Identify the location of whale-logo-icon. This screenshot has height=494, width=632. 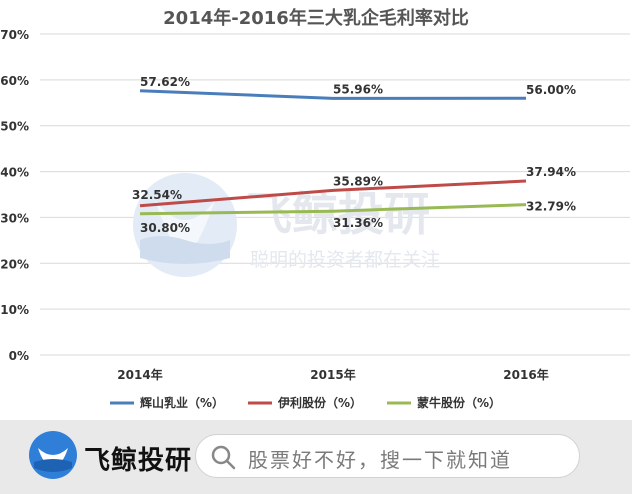
(53, 455).